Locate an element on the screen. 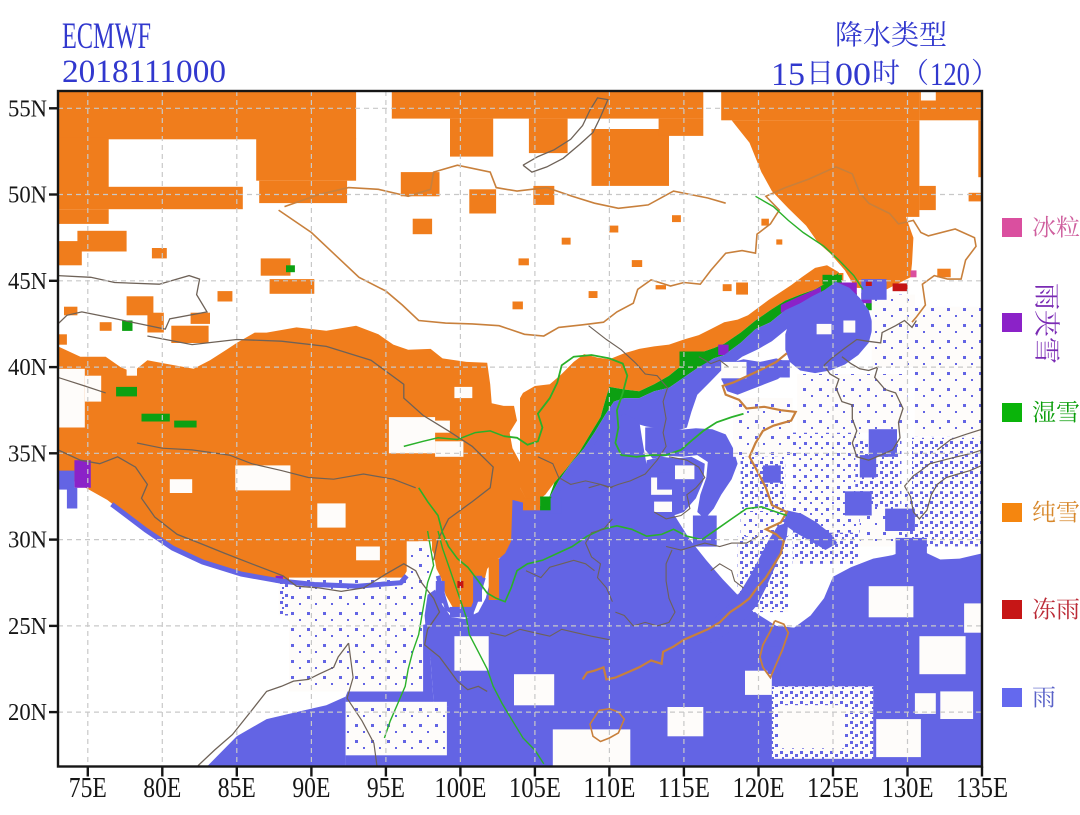 The image size is (1080, 815). svg-text: 30N is located at coordinates (27, 541).